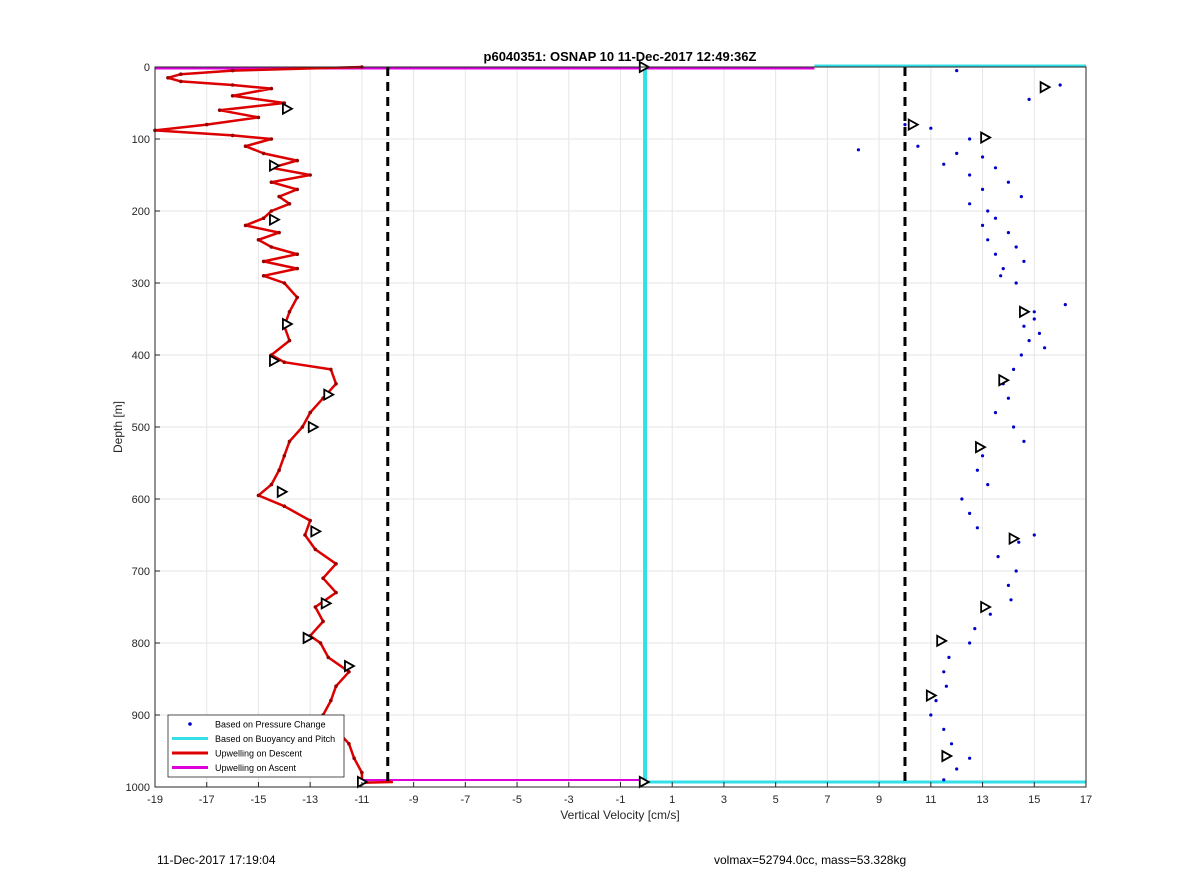 This screenshot has height=885, width=1200. I want to click on legend-swatch-dot, so click(190, 724).